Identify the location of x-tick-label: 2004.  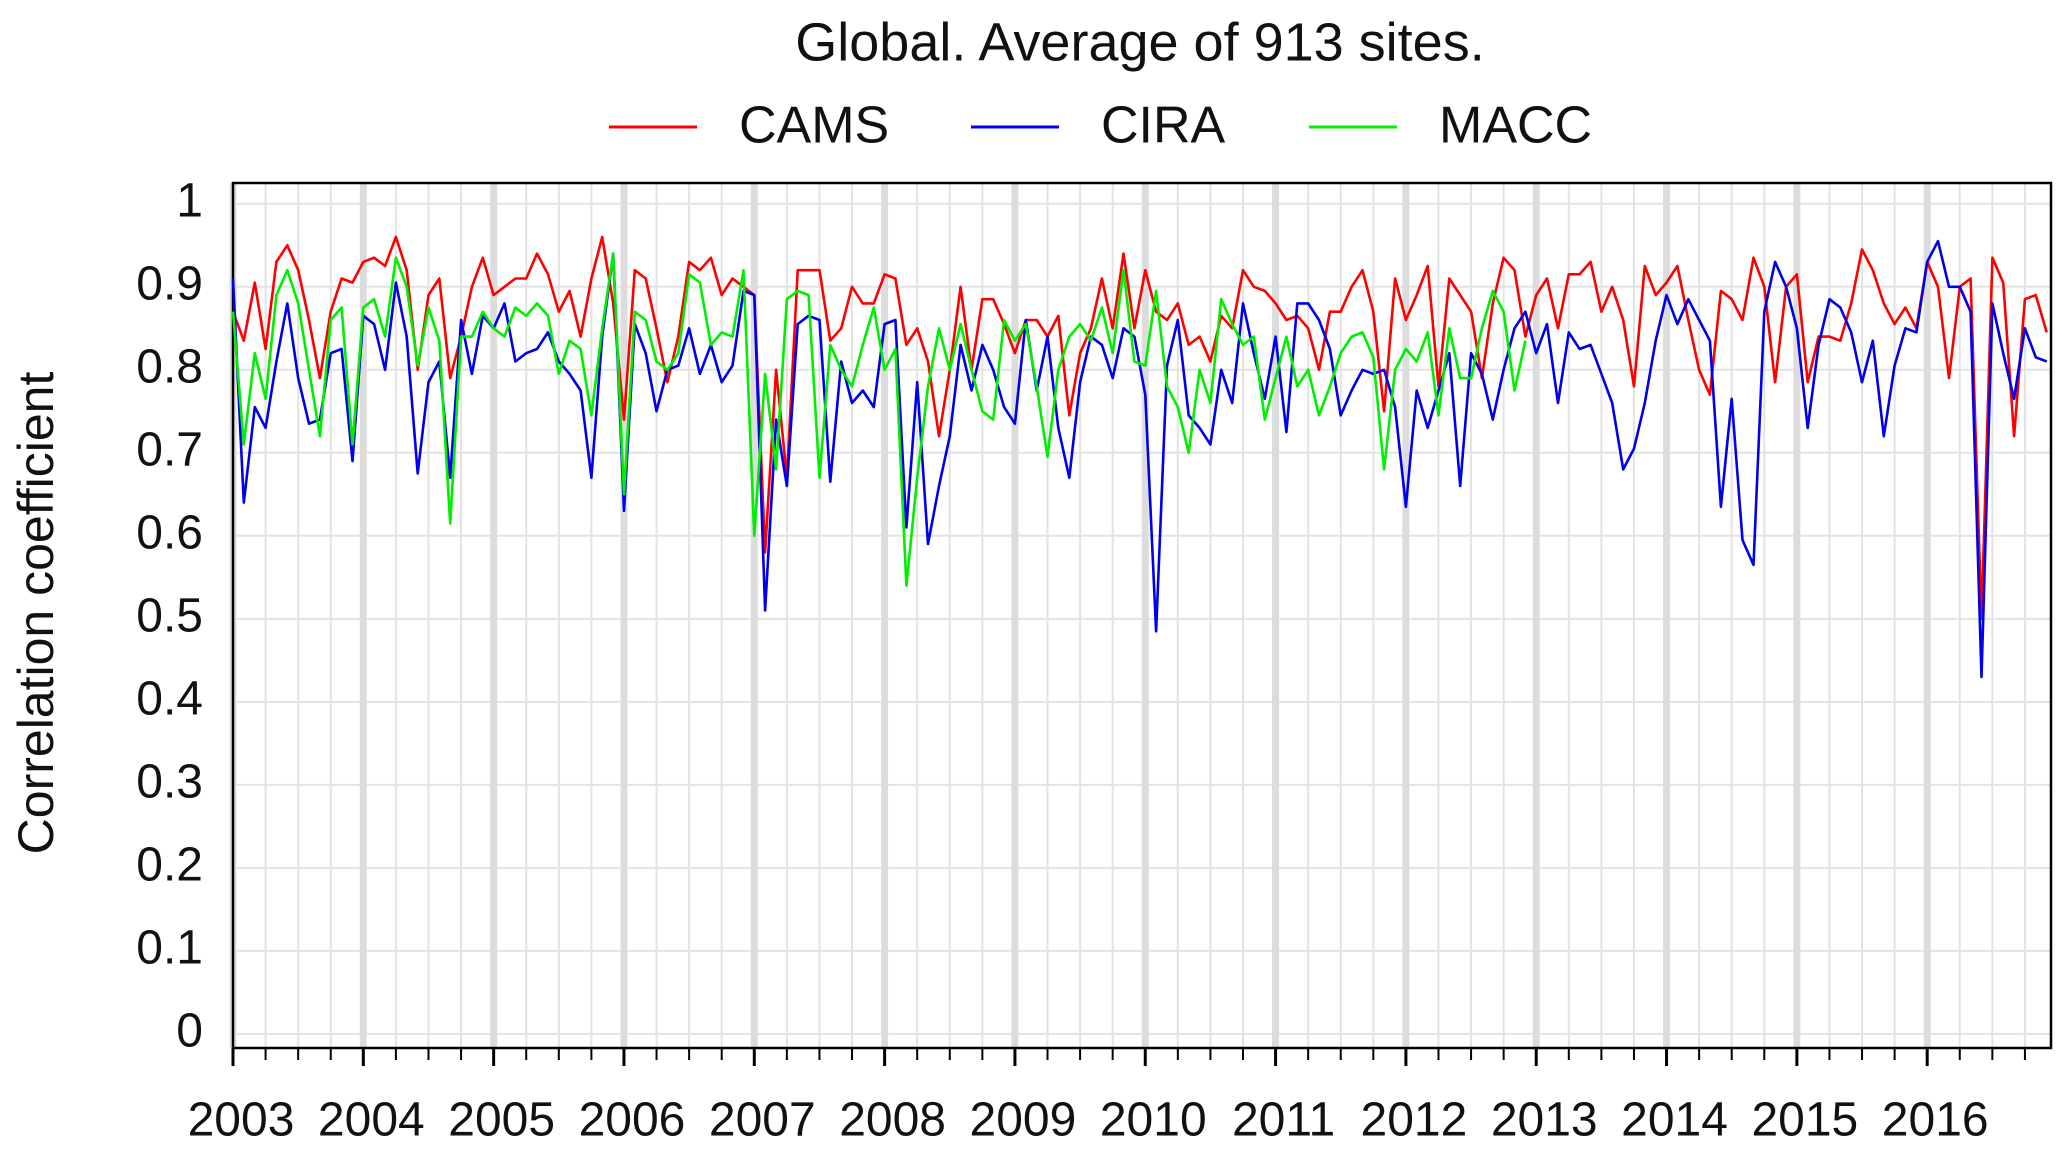
(371, 1120).